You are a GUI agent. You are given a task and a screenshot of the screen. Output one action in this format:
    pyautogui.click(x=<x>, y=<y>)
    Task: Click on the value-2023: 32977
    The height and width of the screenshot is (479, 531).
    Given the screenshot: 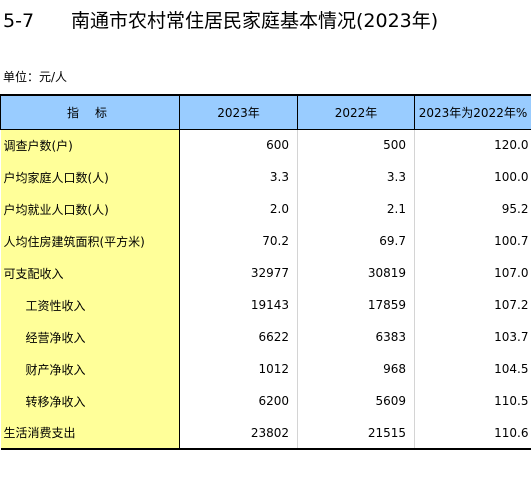 What is the action you would take?
    pyautogui.click(x=238, y=273)
    